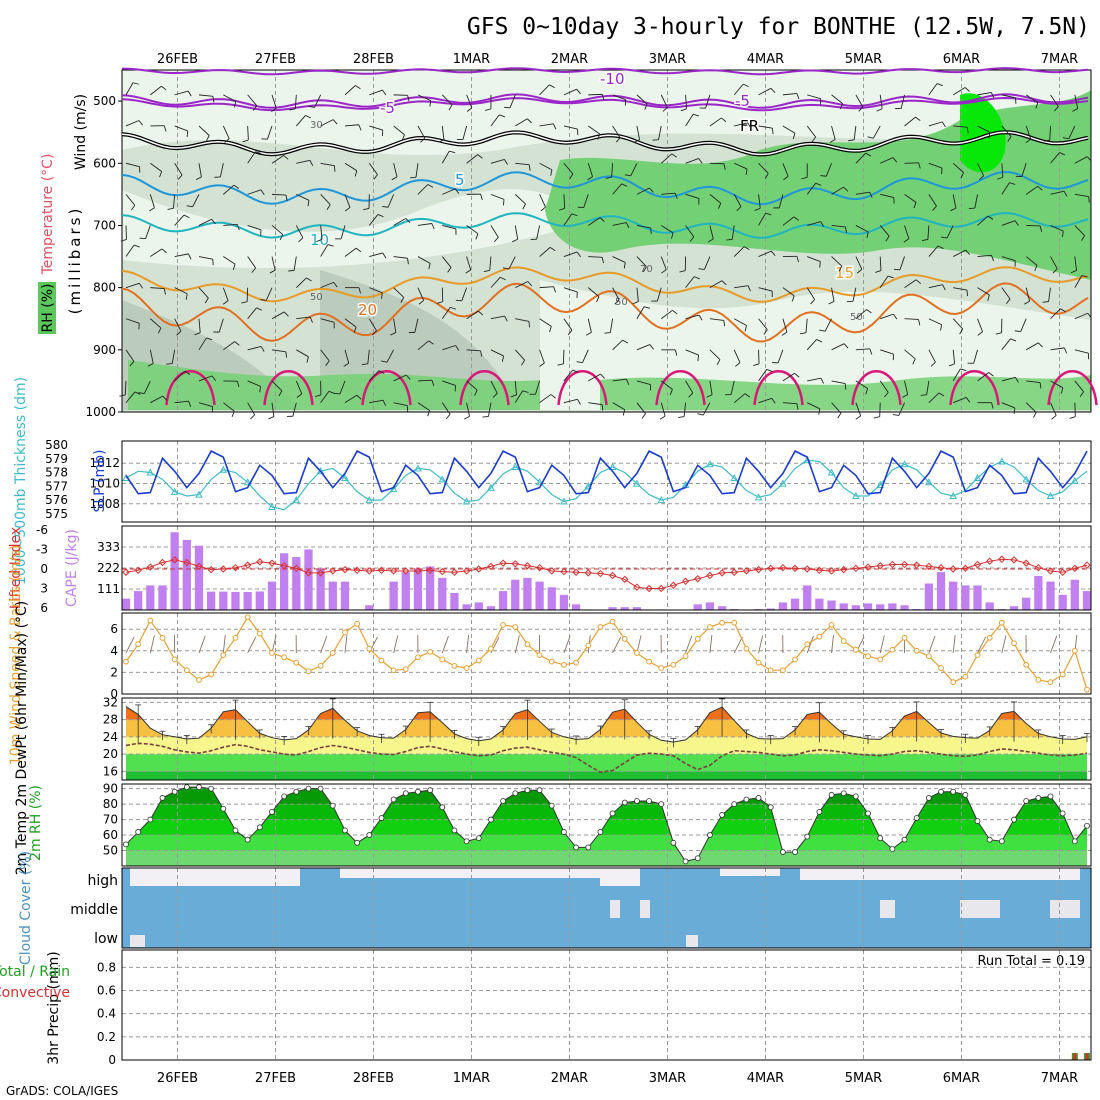 Image resolution: width=1100 pixels, height=1100 pixels. I want to click on cloud-gap-high, so click(215, 877).